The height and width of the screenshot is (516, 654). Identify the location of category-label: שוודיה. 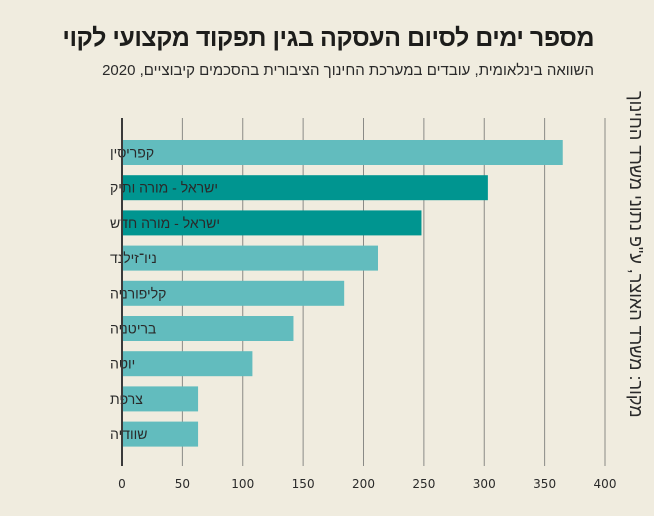
(128, 434).